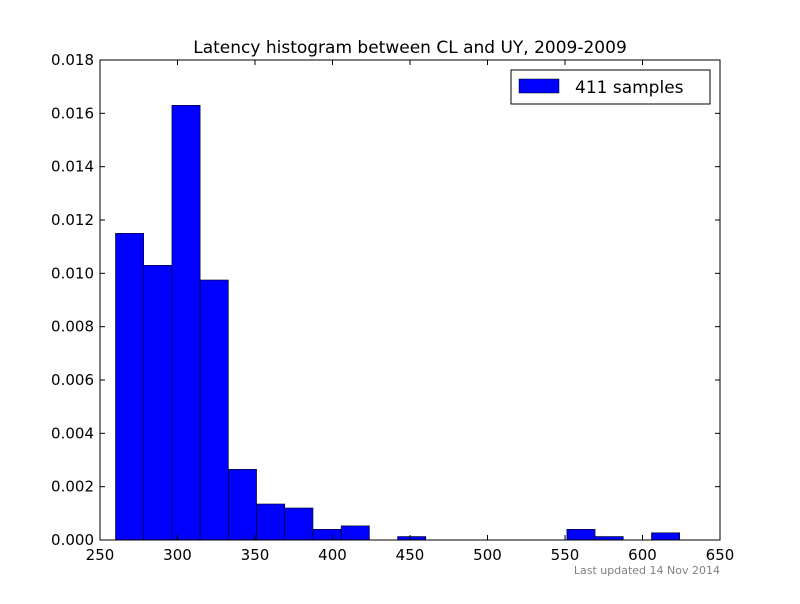 The height and width of the screenshot is (604, 800). Describe the element at coordinates (72, 167) in the screenshot. I see `y-tick-label: 0.014` at that location.